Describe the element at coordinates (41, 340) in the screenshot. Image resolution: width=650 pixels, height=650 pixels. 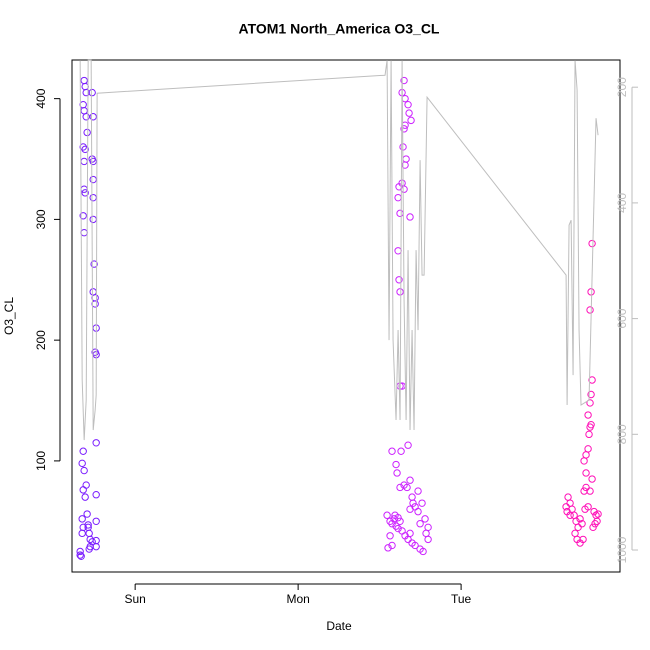
I see `y-tick-label: 200` at that location.